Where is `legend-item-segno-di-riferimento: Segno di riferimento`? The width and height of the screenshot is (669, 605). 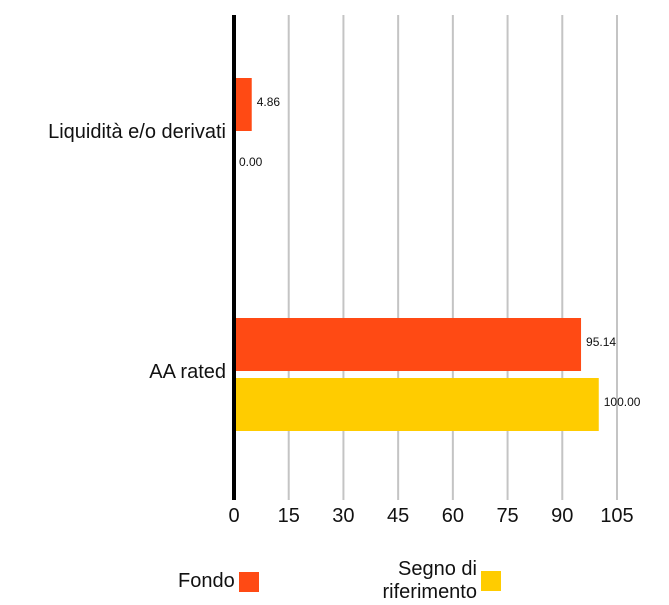 legend-item-segno-di-riferimento: Segno di riferimento is located at coordinates (441, 581).